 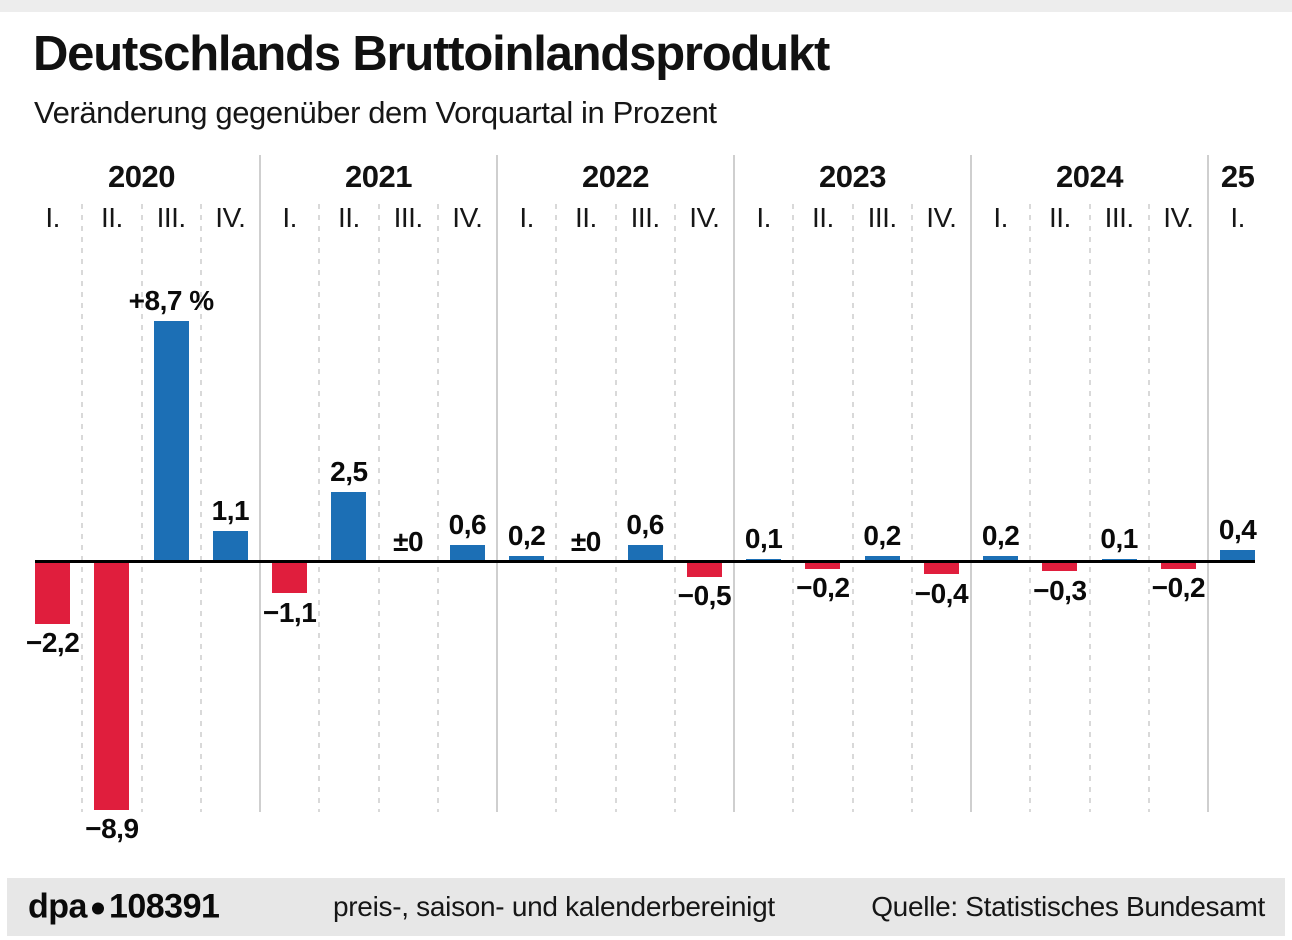 I want to click on bar-2021-II, so click(x=349, y=527).